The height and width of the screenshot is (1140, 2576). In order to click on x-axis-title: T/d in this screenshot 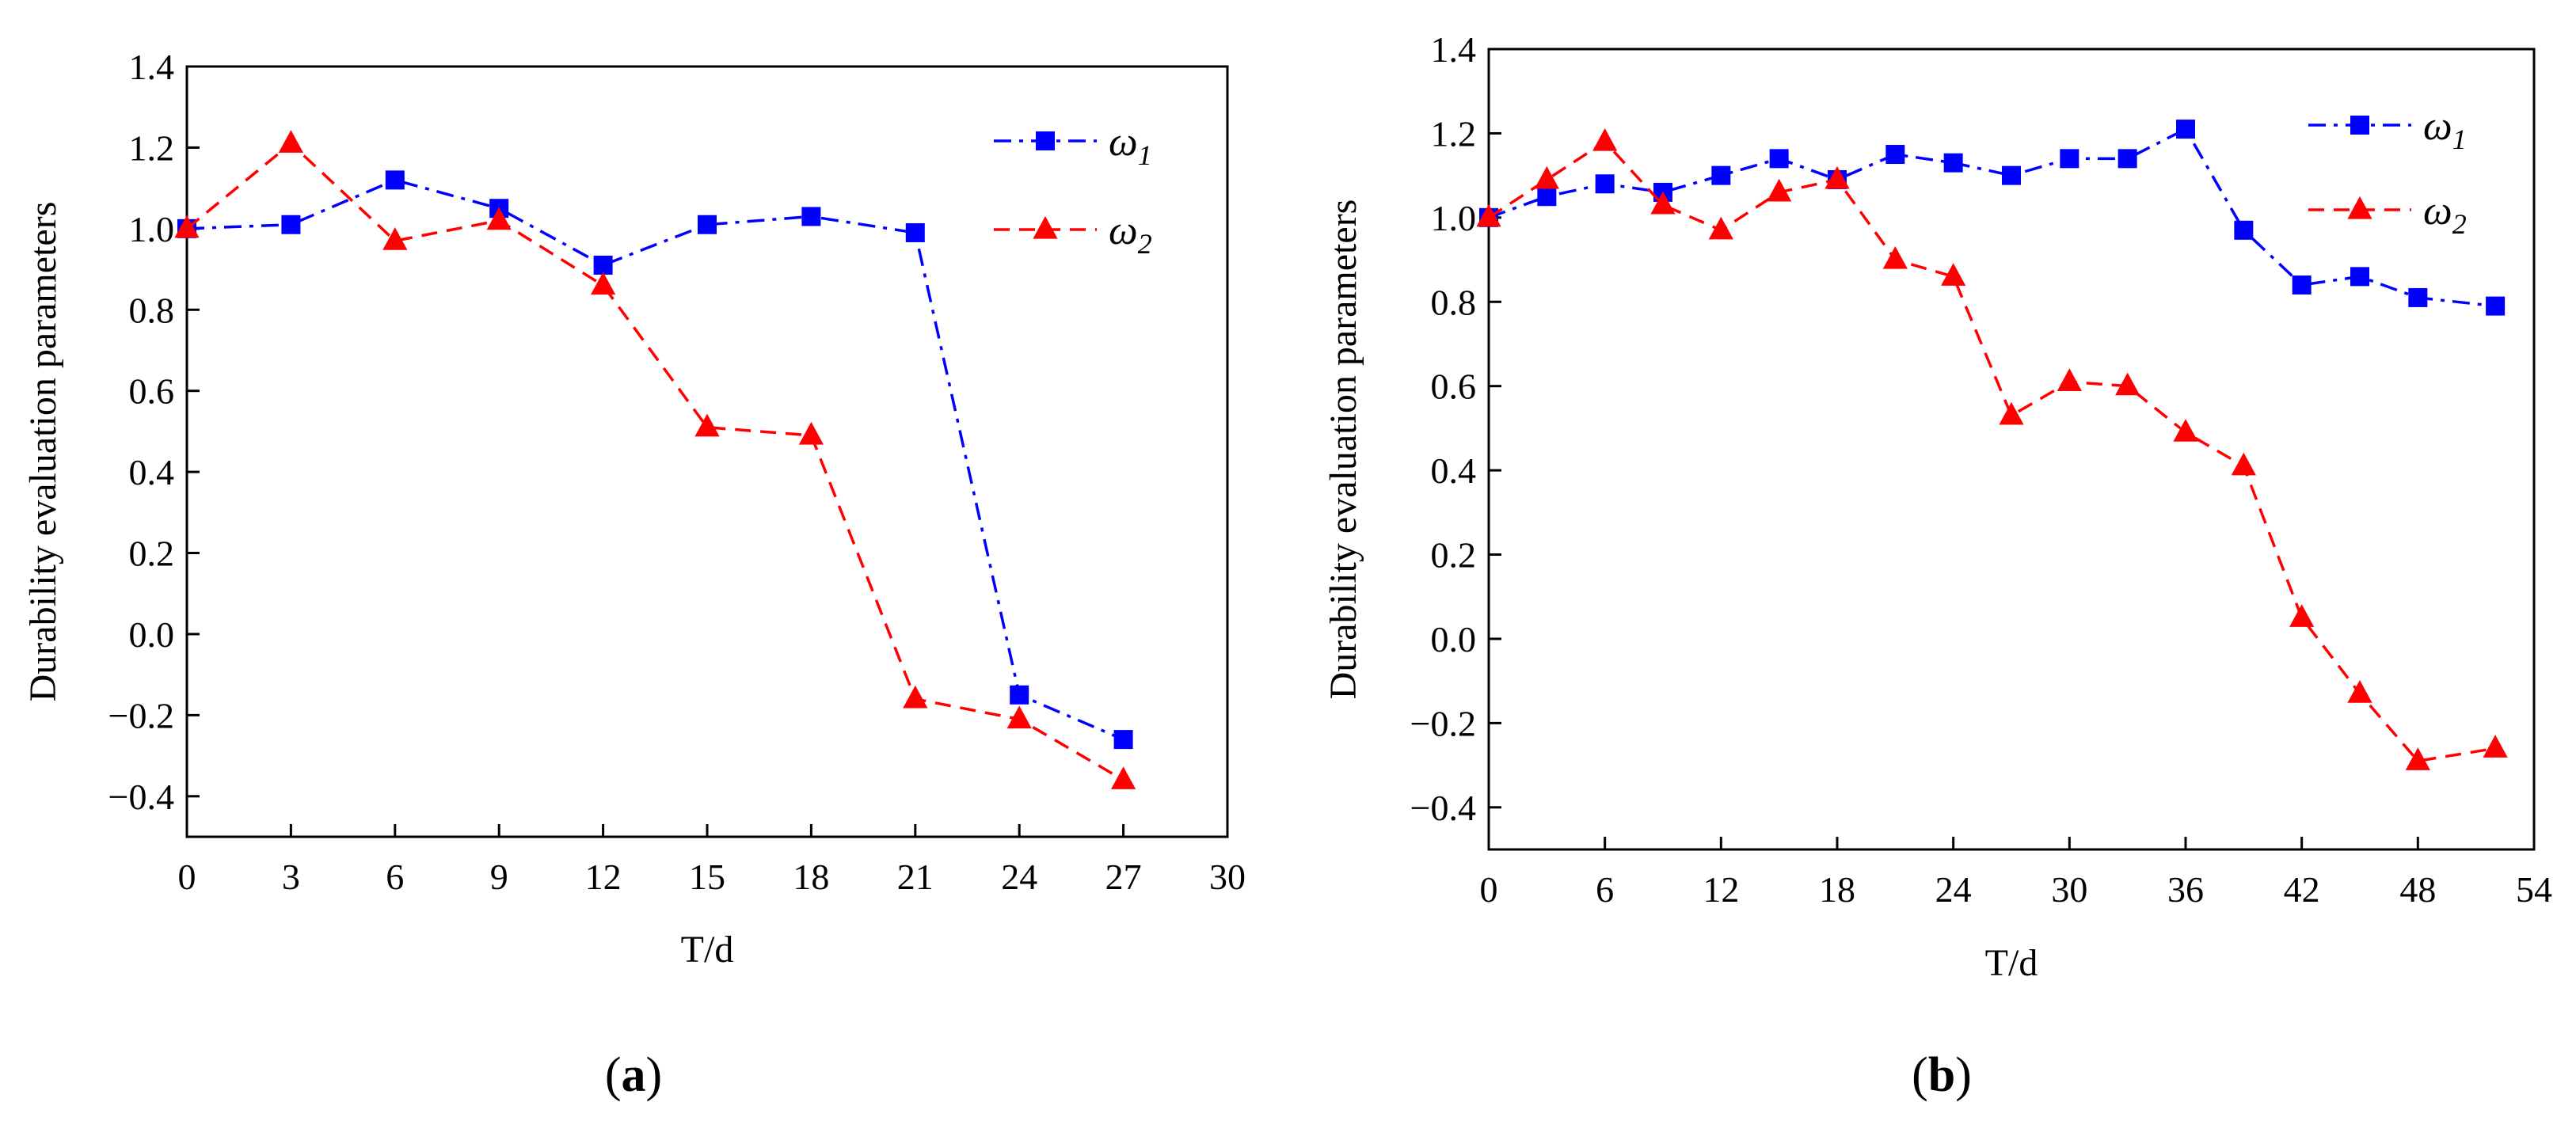, I will do `click(707, 950)`.